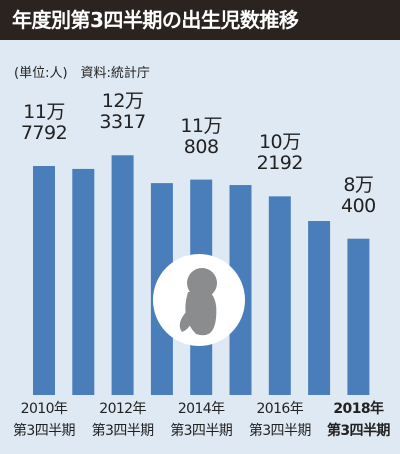  What do you see at coordinates (201, 420) in the screenshot?
I see `x-tick-label: 2014年 第3四半期` at bounding box center [201, 420].